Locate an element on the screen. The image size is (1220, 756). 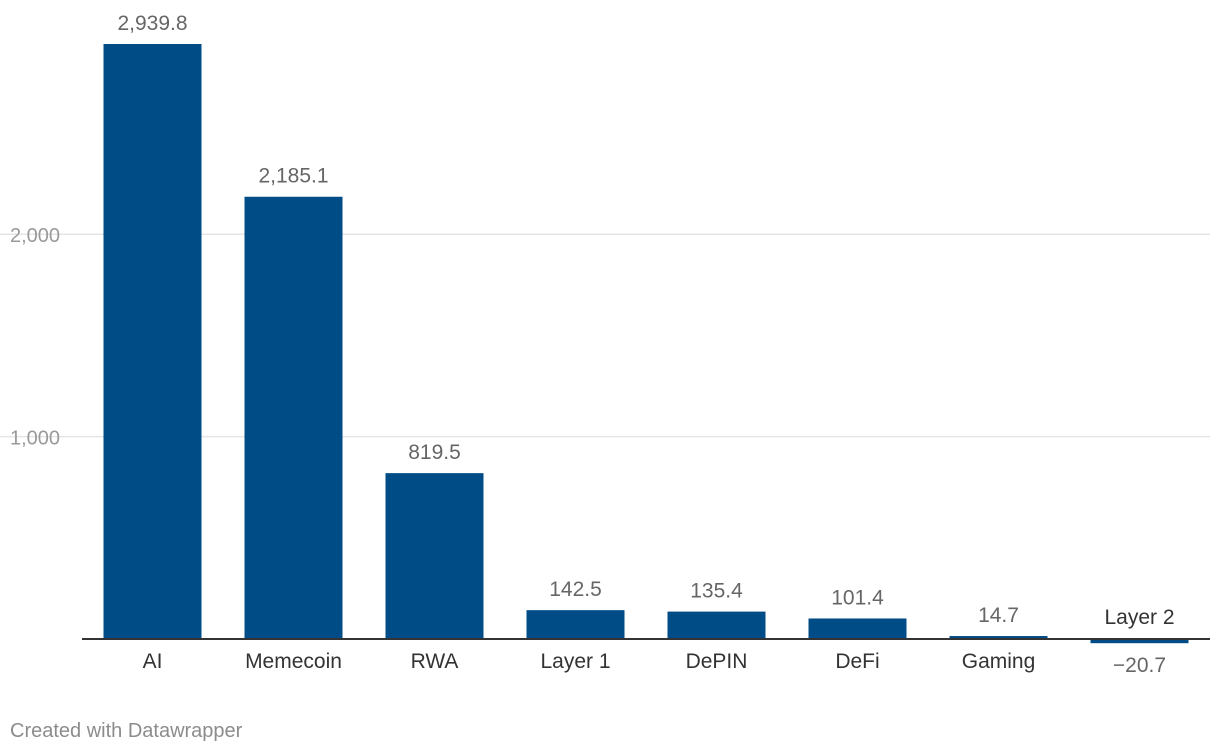
category-label: Layer 2 is located at coordinates (1139, 617).